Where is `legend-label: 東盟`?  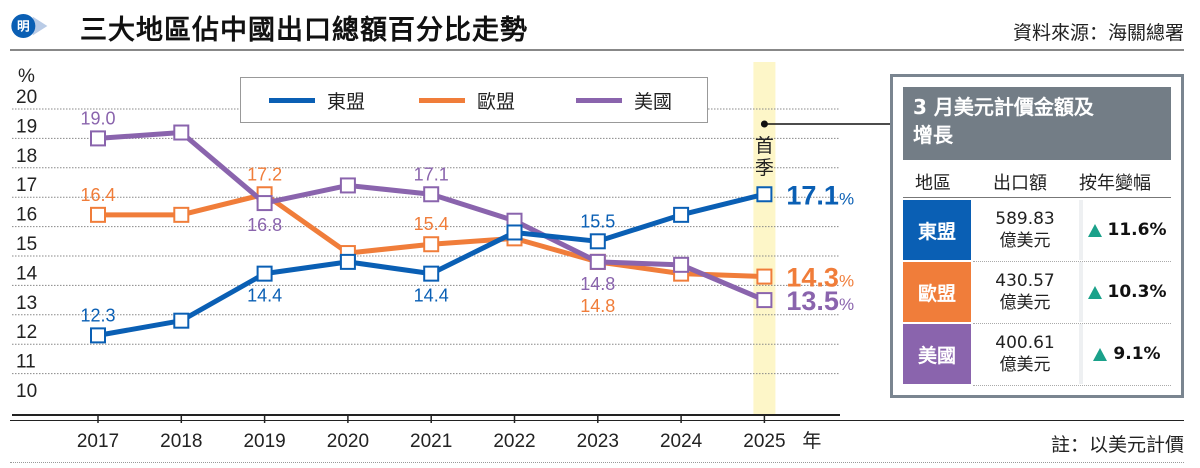
legend-label: 東盟 is located at coordinates (346, 101).